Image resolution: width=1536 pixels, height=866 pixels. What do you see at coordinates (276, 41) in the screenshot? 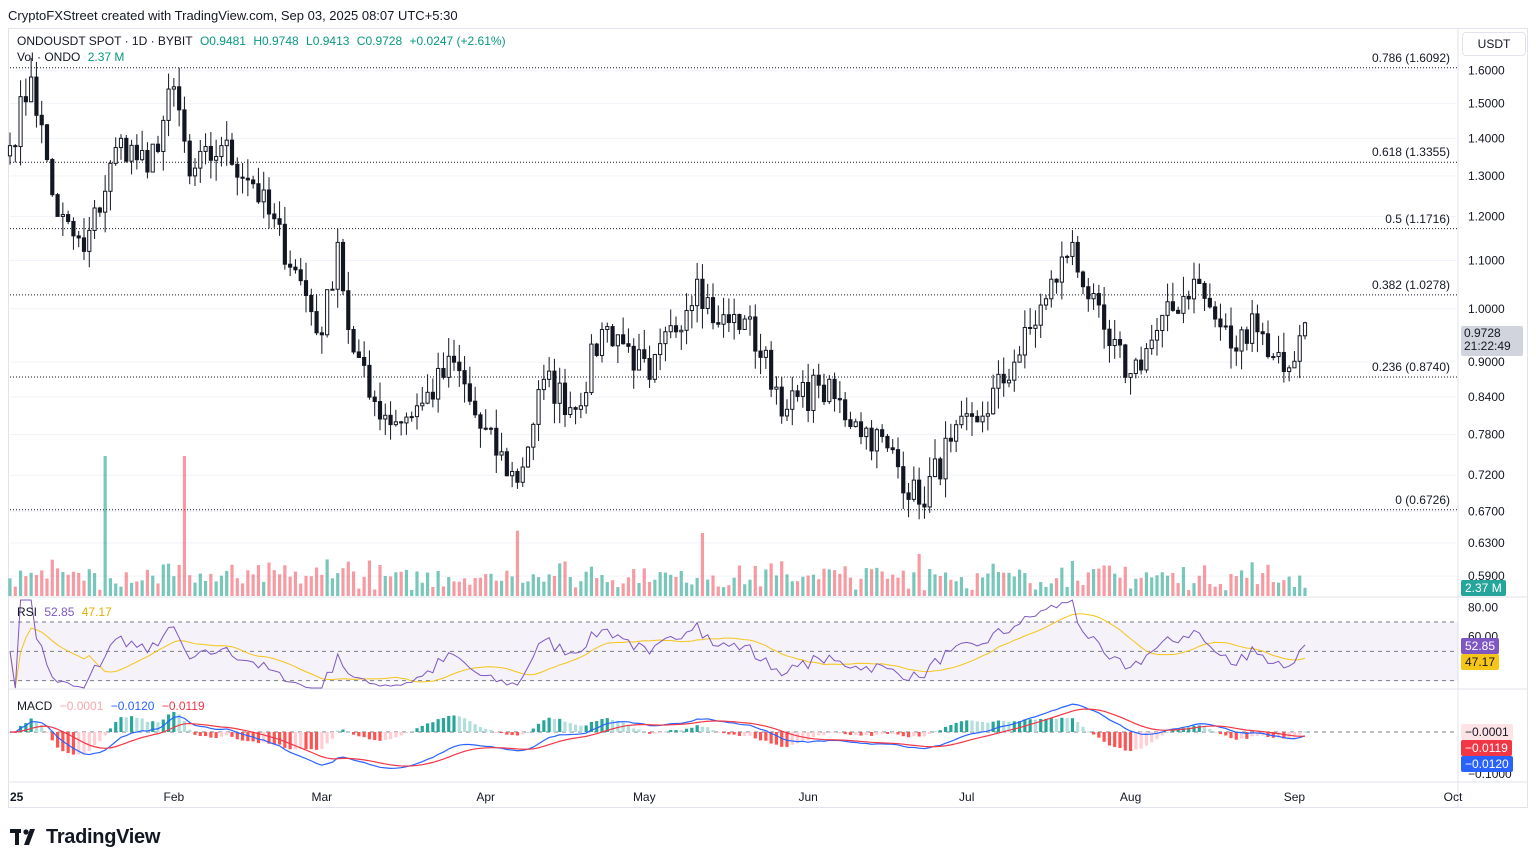
I see `high-value: H0.9748` at bounding box center [276, 41].